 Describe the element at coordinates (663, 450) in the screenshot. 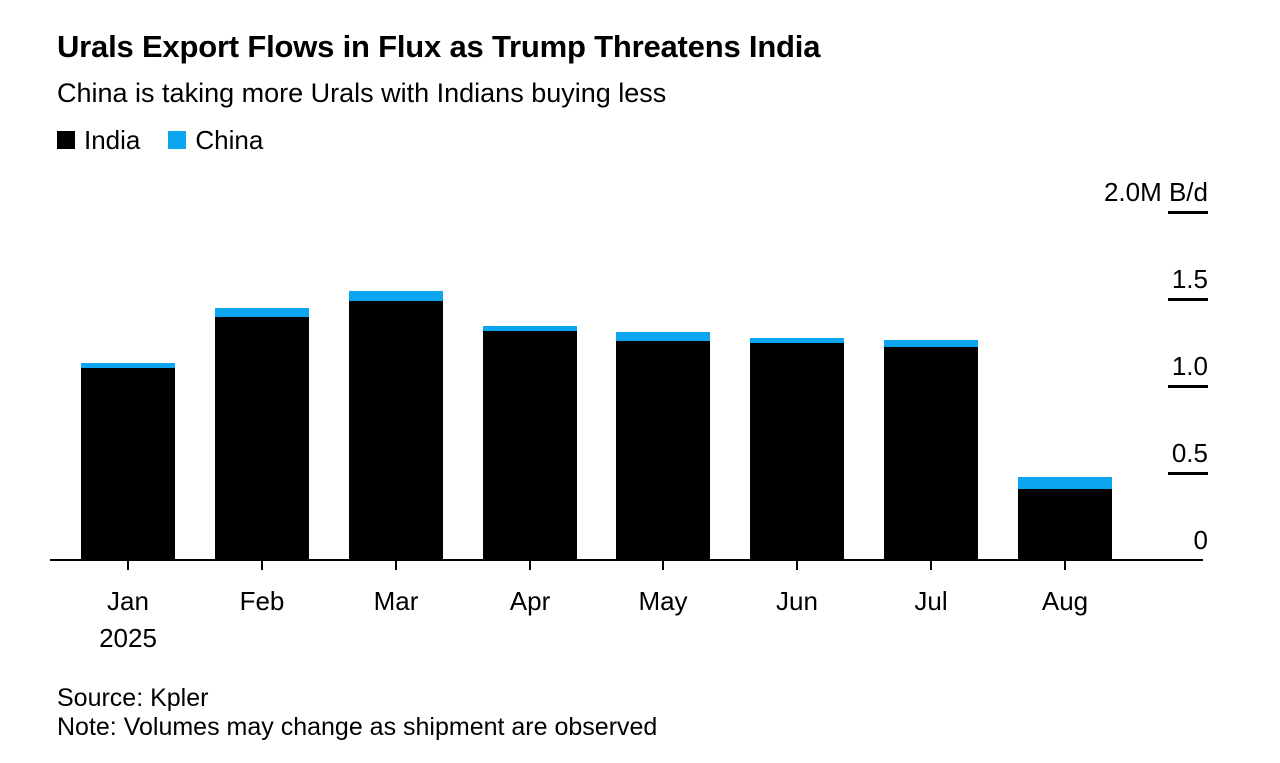

I see `bar-segment-india-may` at that location.